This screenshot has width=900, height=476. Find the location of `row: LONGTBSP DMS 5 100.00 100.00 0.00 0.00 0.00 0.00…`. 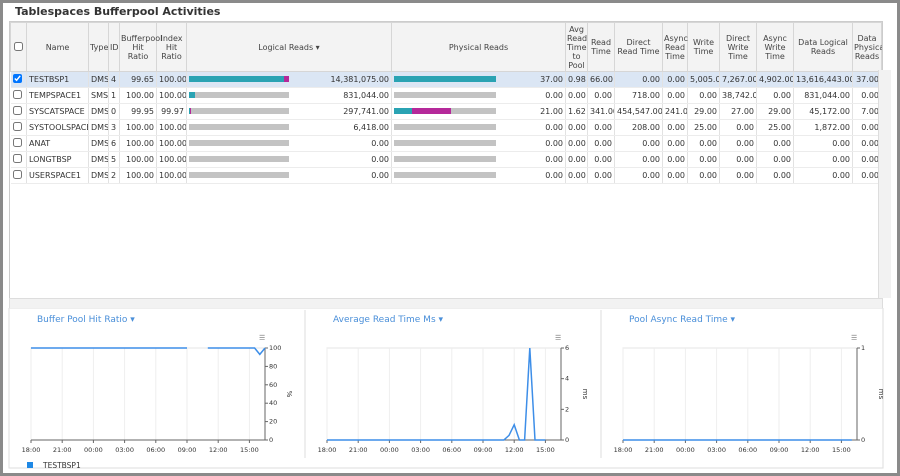

row: LONGTBSP DMS 5 100.00 100.00 0.00 0.00 0.00 0.00… is located at coordinates (446, 159).